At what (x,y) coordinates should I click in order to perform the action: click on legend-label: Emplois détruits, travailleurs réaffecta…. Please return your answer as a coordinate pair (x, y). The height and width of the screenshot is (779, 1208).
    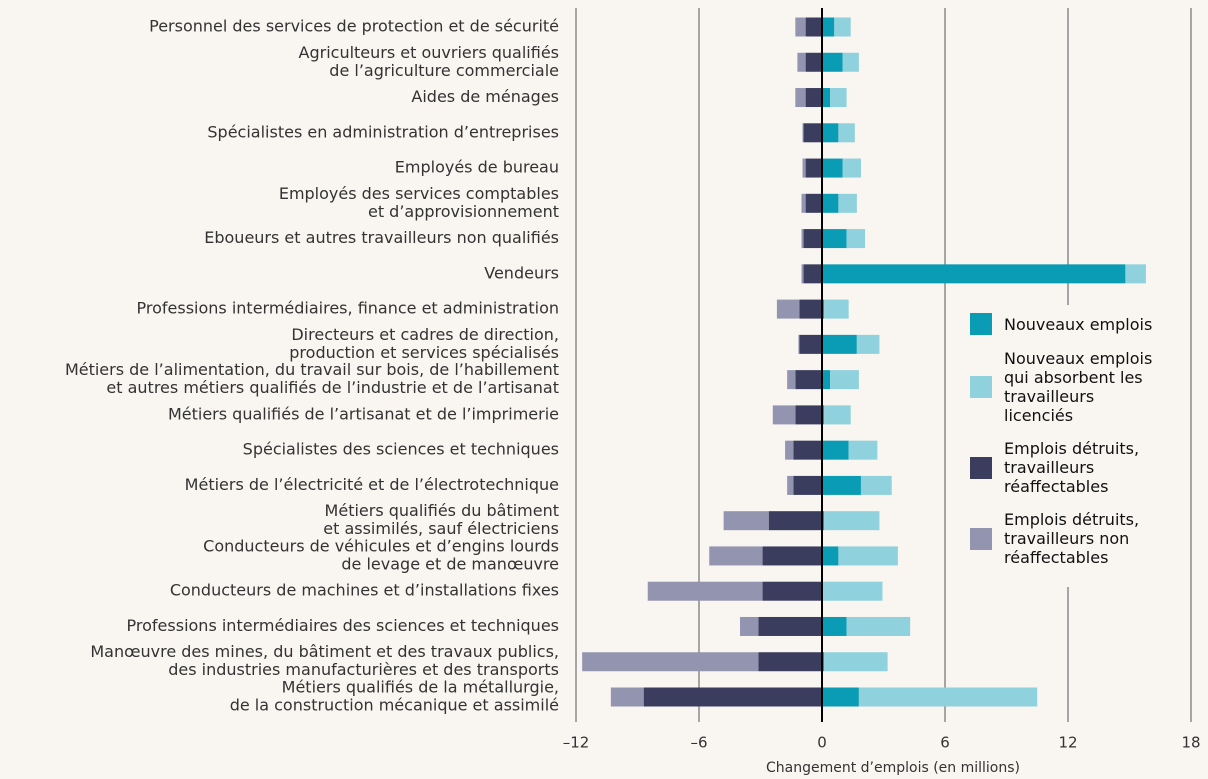
    Looking at the image, I should click on (1072, 467).